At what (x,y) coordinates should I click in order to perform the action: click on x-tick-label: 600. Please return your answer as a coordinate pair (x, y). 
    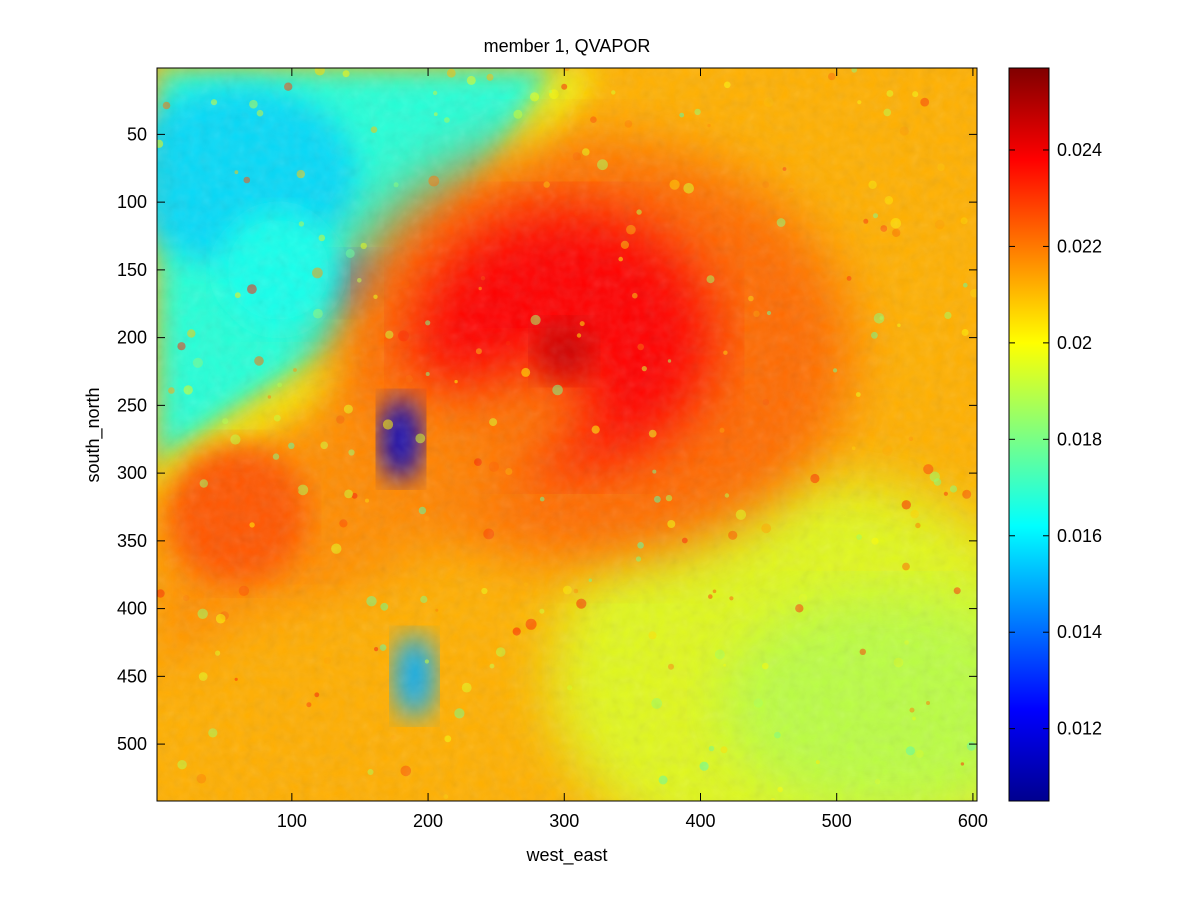
    Looking at the image, I should click on (973, 821).